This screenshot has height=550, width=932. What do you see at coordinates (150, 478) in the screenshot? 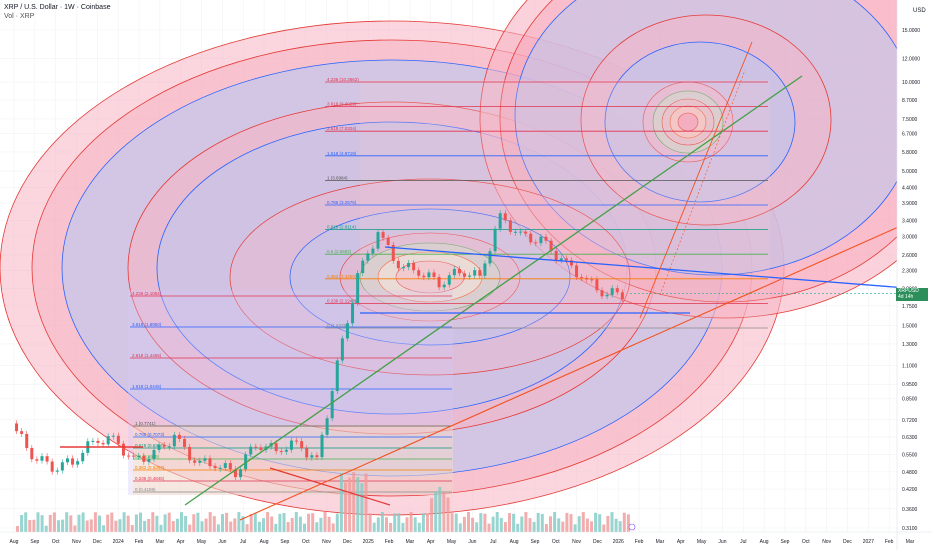
I see `fib-level-label: 0.236 (0.4845)` at bounding box center [150, 478].